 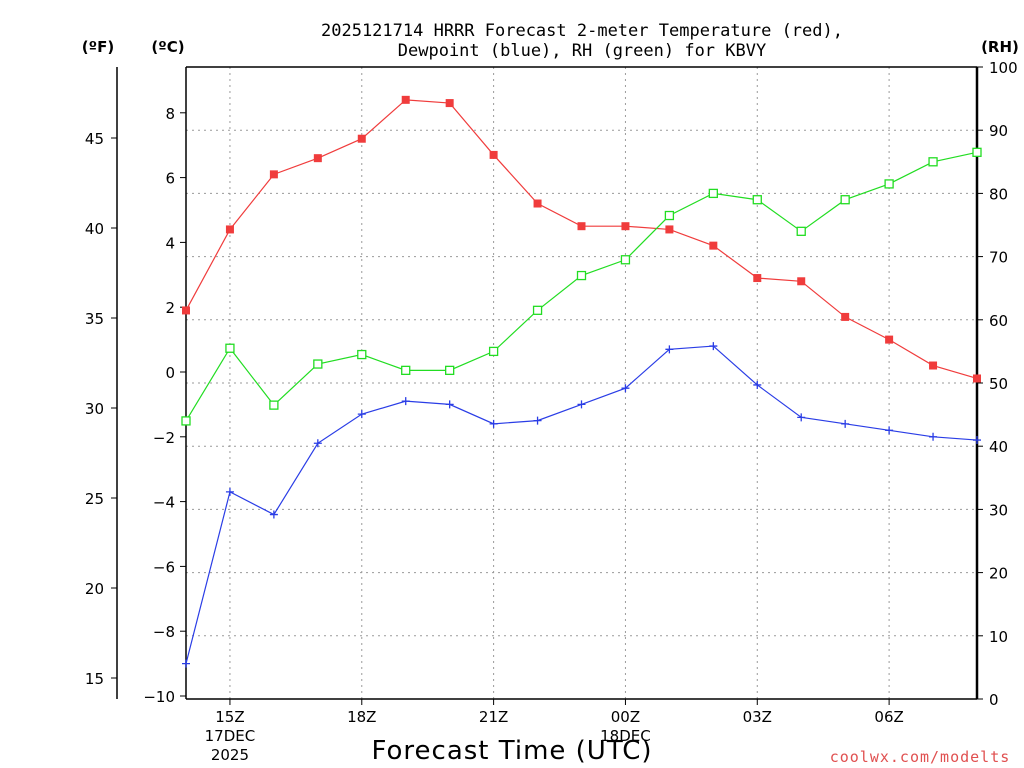 I want to click on celsius-unit-label: (ºC), so click(x=167, y=47).